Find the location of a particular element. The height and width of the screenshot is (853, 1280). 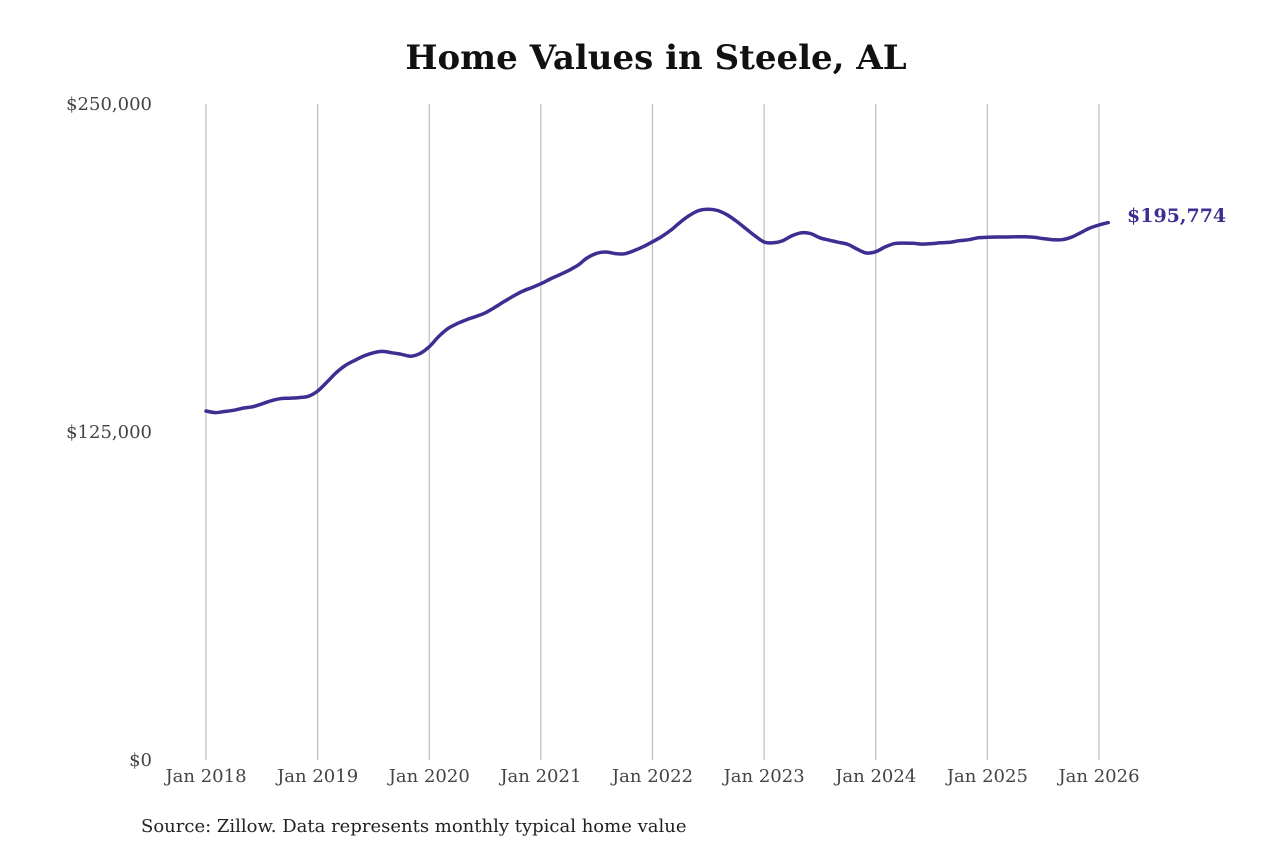

x-tick-label: Jan 2025 is located at coordinates (986, 776).